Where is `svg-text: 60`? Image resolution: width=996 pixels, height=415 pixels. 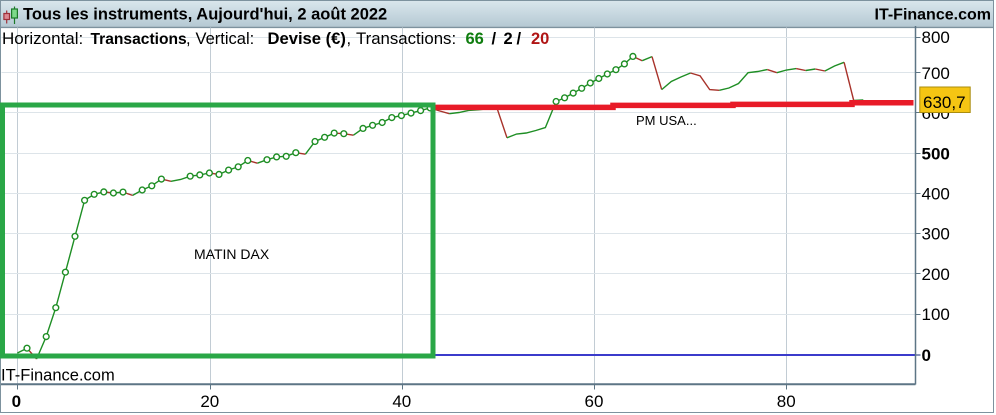 svg-text: 60 is located at coordinates (594, 401).